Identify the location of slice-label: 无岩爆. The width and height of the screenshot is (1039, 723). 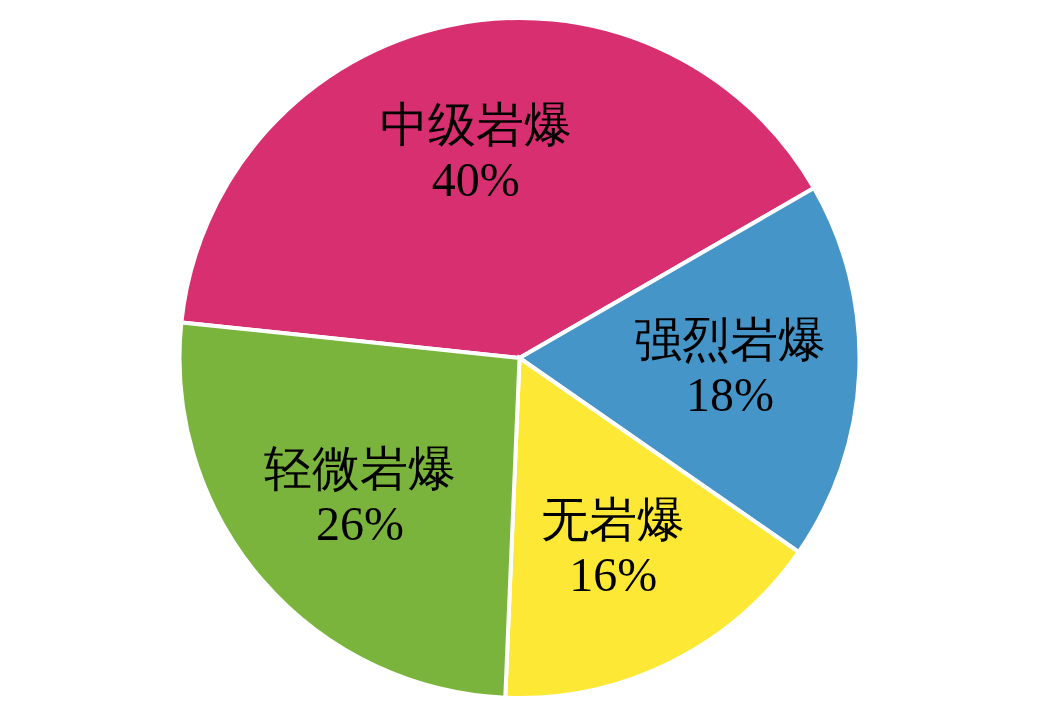
(613, 519).